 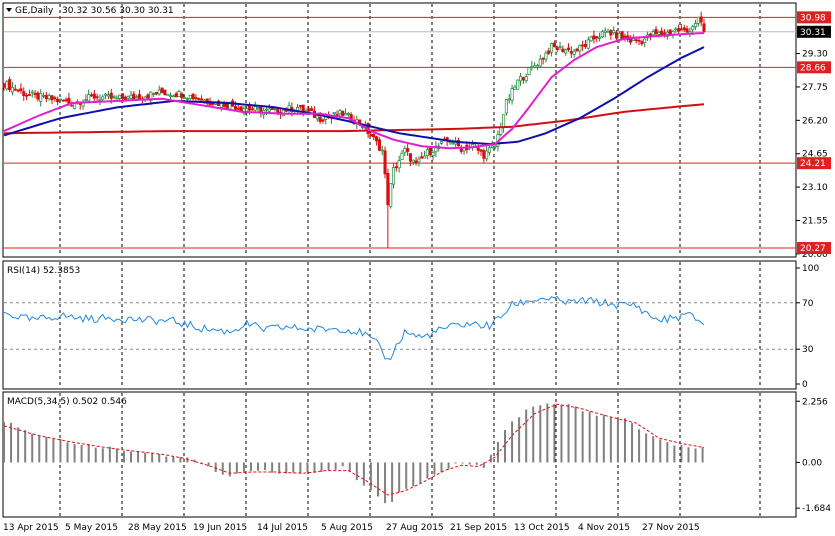 I want to click on price-level-tag, so click(x=814, y=17).